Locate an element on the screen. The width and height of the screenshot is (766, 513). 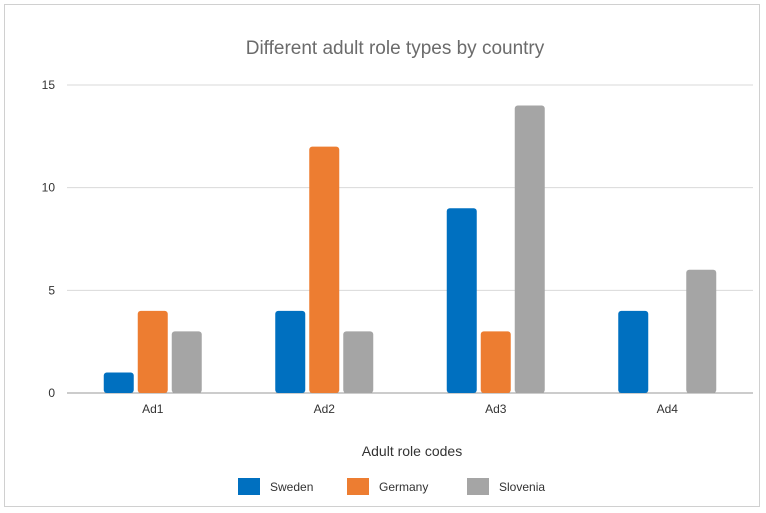
bar-slovenia-ad3 is located at coordinates (529, 249).